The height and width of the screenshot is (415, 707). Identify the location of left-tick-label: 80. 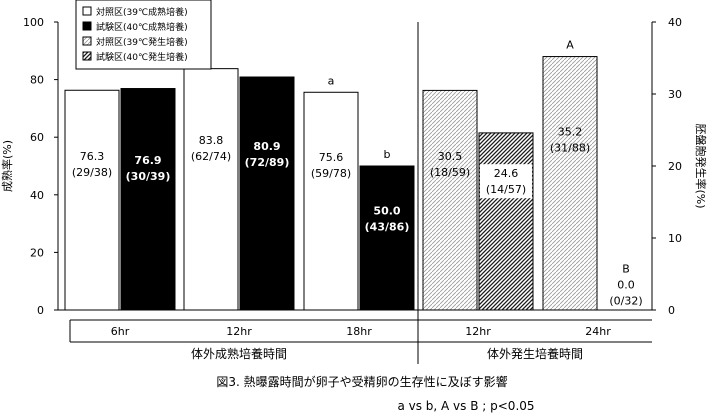
(37, 80).